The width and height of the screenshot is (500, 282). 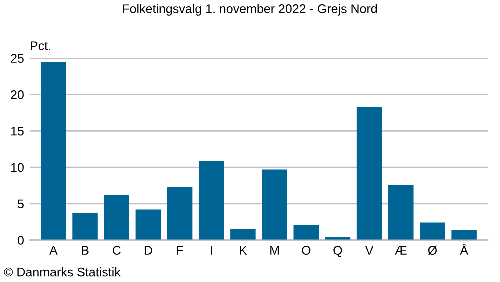 I want to click on x-tick-label: C, so click(x=116, y=250).